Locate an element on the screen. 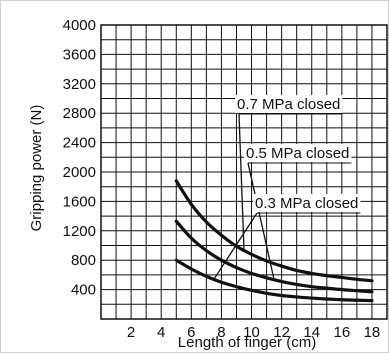 The width and height of the screenshot is (389, 353). x-tick-label: 14 is located at coordinates (311, 332).